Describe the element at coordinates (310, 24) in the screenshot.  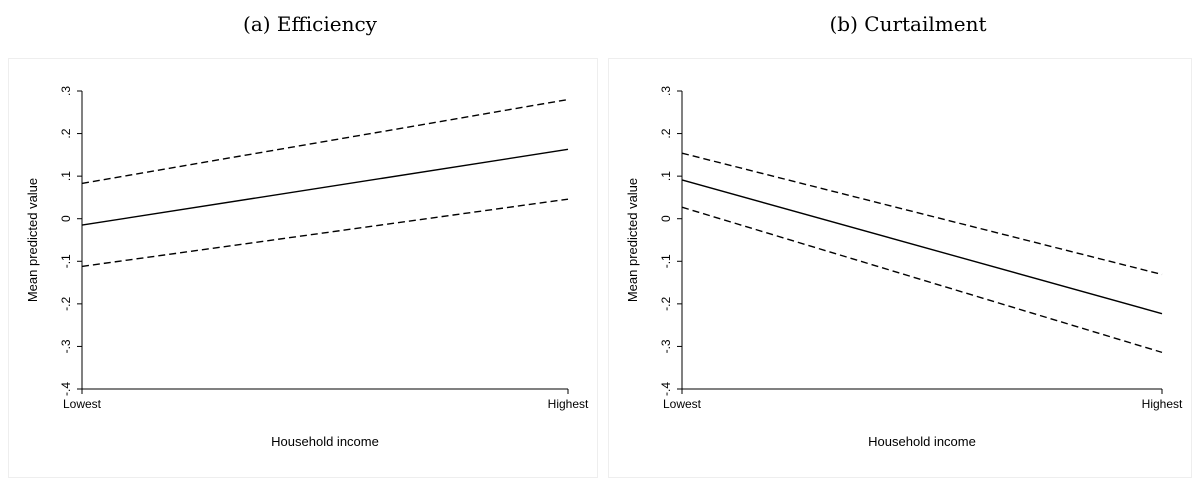
I see `panel-title-efficiency: (a) Efficiency` at that location.